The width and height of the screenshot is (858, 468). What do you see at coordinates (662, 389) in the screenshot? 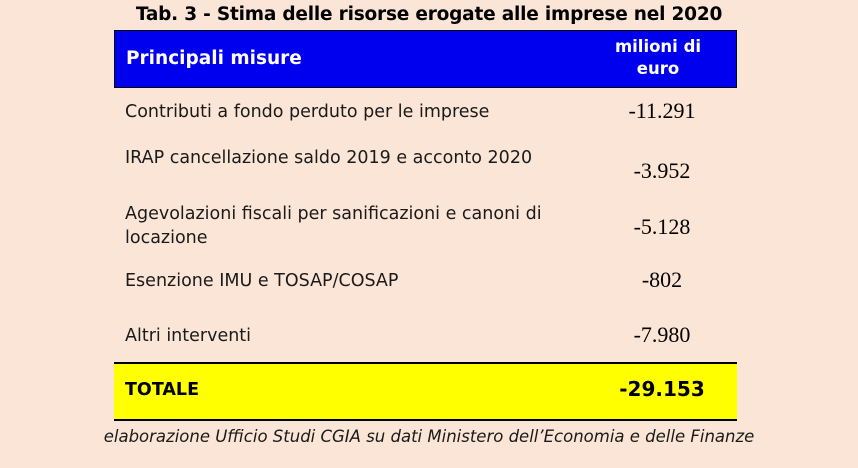
I see `total-value: -29.153` at bounding box center [662, 389].